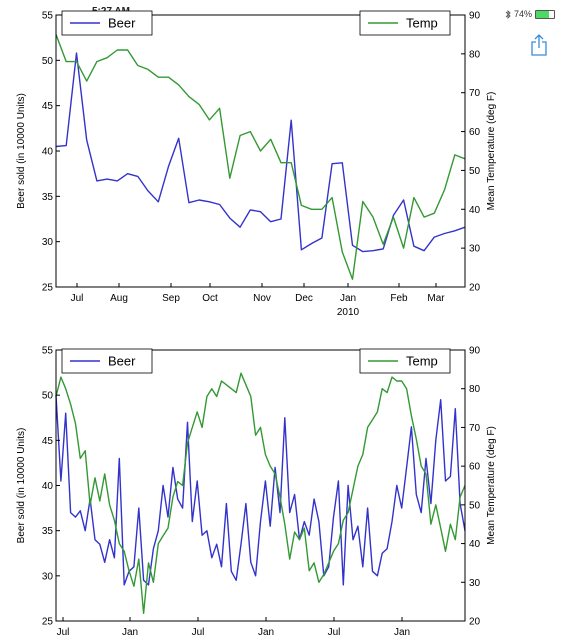 This screenshot has height=638, width=569. I want to click on x-tick-label: Dec, so click(304, 298).